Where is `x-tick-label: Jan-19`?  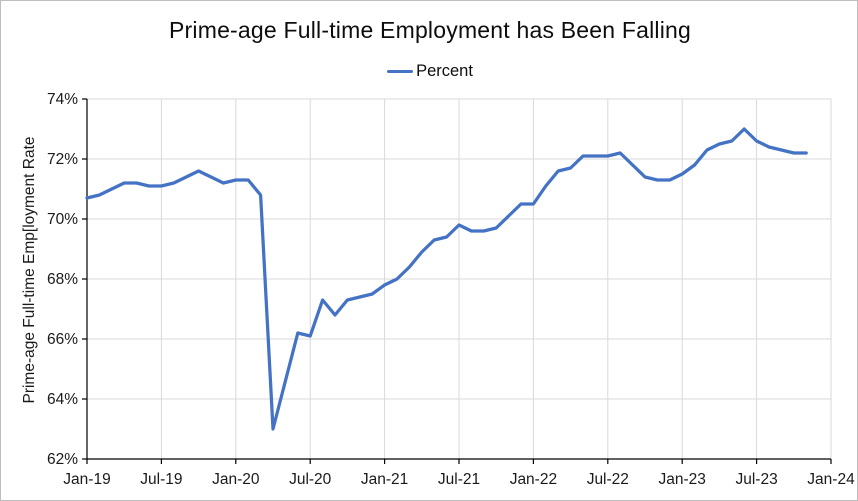
x-tick-label: Jan-19 is located at coordinates (86, 479).